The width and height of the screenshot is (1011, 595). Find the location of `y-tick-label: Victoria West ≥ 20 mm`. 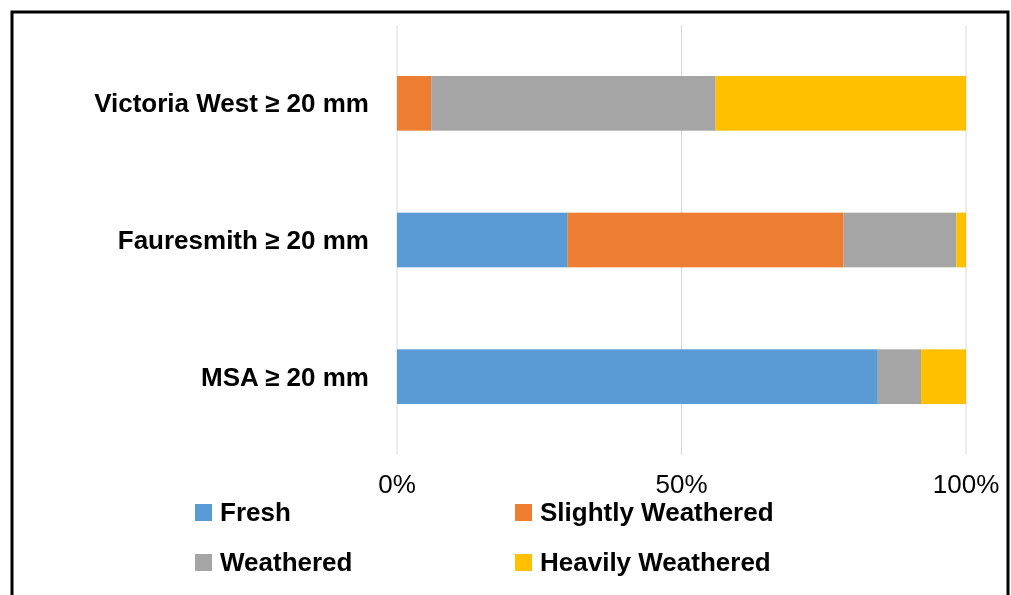

y-tick-label: Victoria West ≥ 20 mm is located at coordinates (231, 103).